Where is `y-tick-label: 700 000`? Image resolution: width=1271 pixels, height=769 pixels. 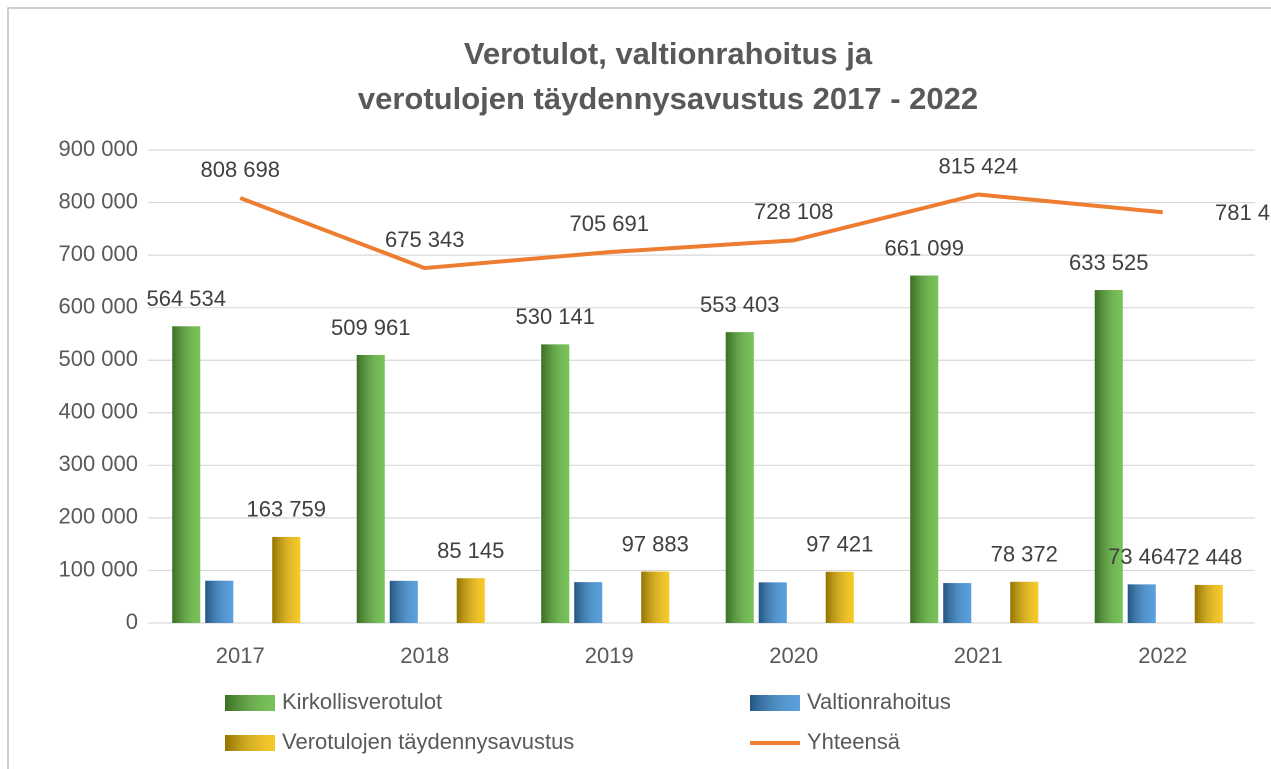
y-tick-label: 700 000 is located at coordinates (98, 253).